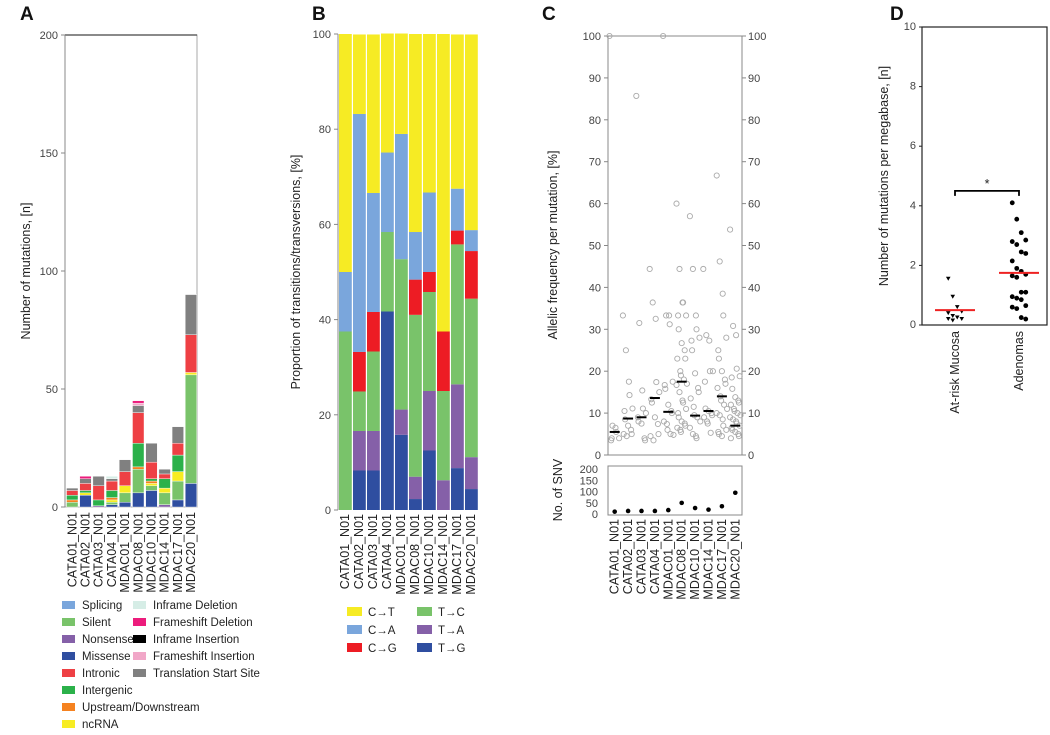 This screenshot has height=735, width=1050. I want to click on panel-b-x-tick-label: CATA04_N01, so click(387, 551).